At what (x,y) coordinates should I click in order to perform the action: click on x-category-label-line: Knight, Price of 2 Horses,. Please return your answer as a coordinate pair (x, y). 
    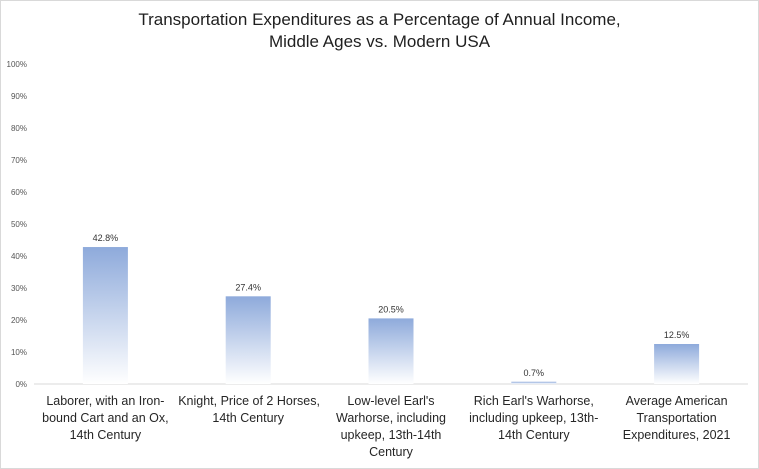
    Looking at the image, I should click on (249, 401).